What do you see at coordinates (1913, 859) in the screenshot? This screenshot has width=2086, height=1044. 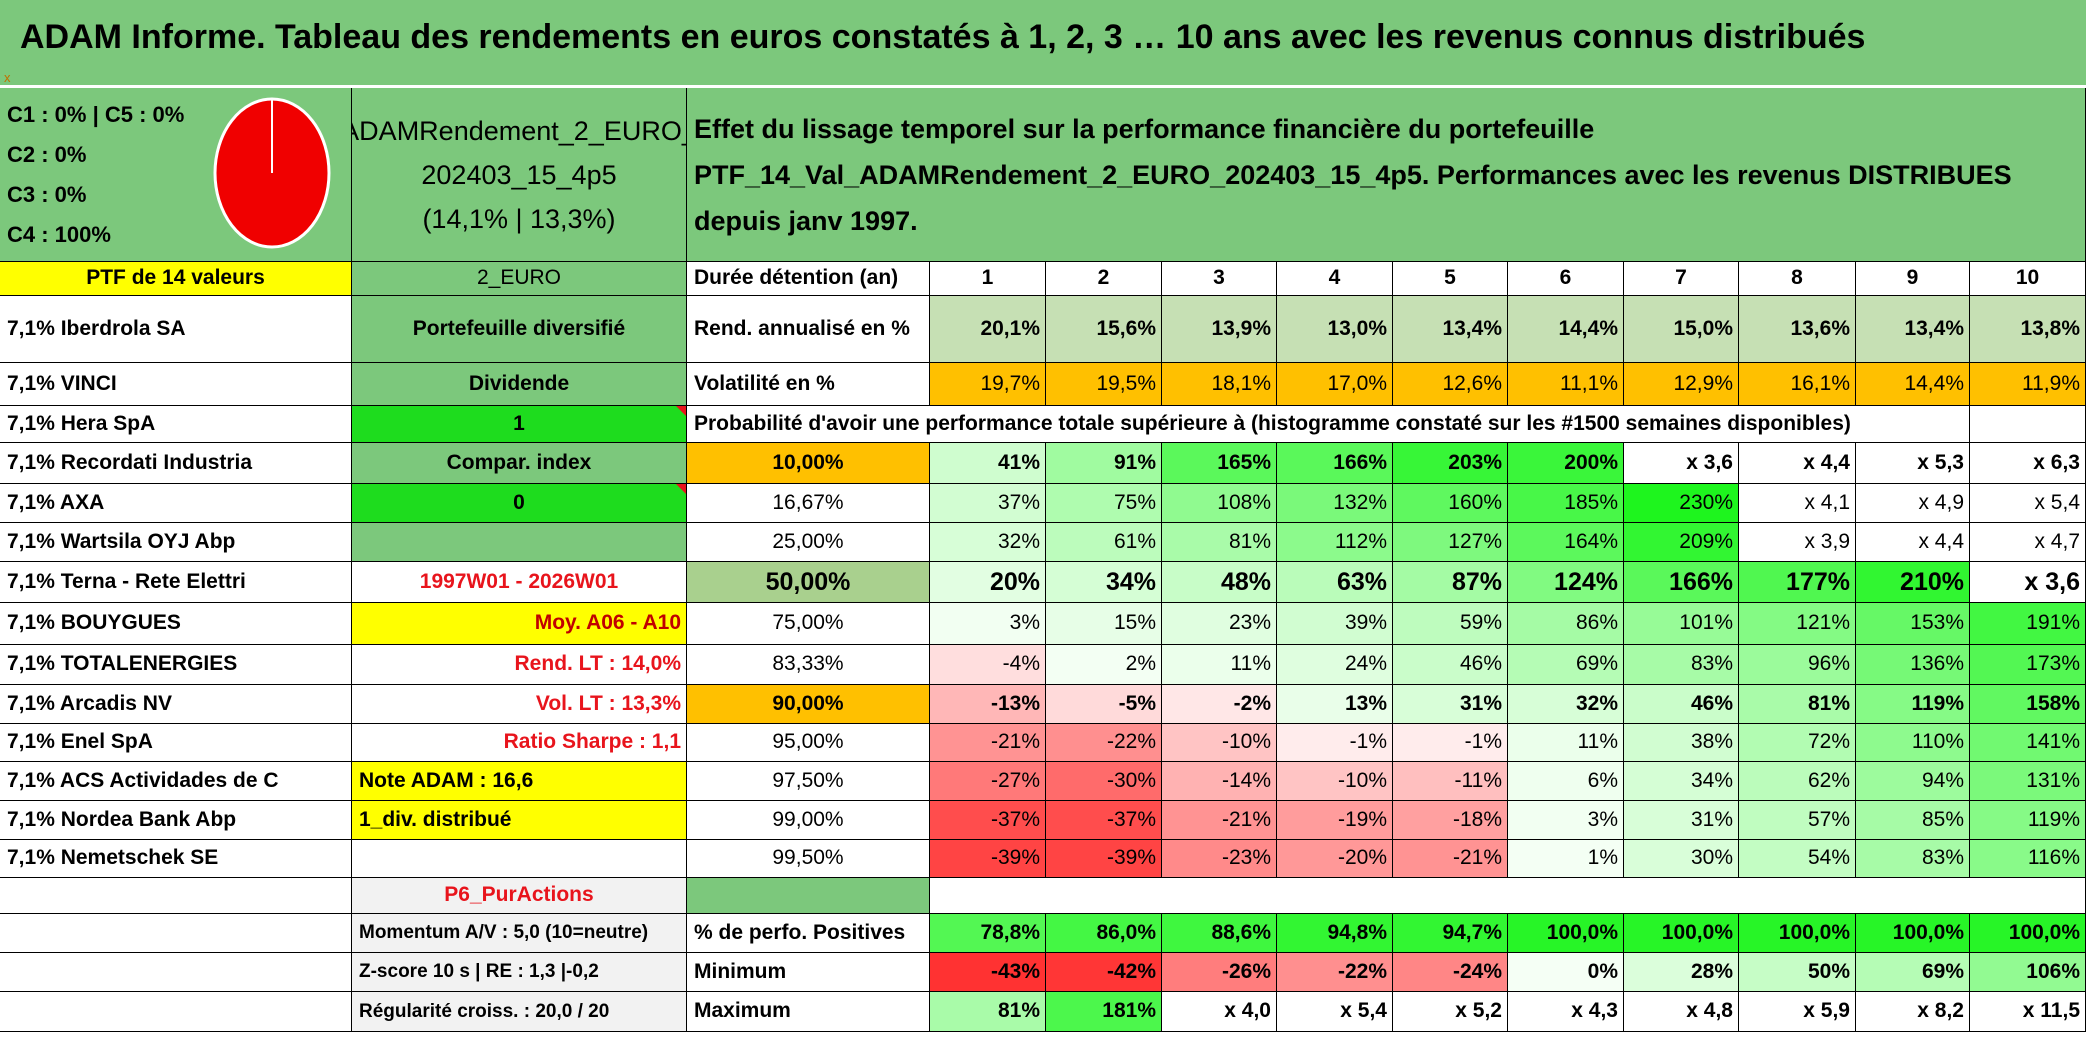 I see `probability-value: 83%` at bounding box center [1913, 859].